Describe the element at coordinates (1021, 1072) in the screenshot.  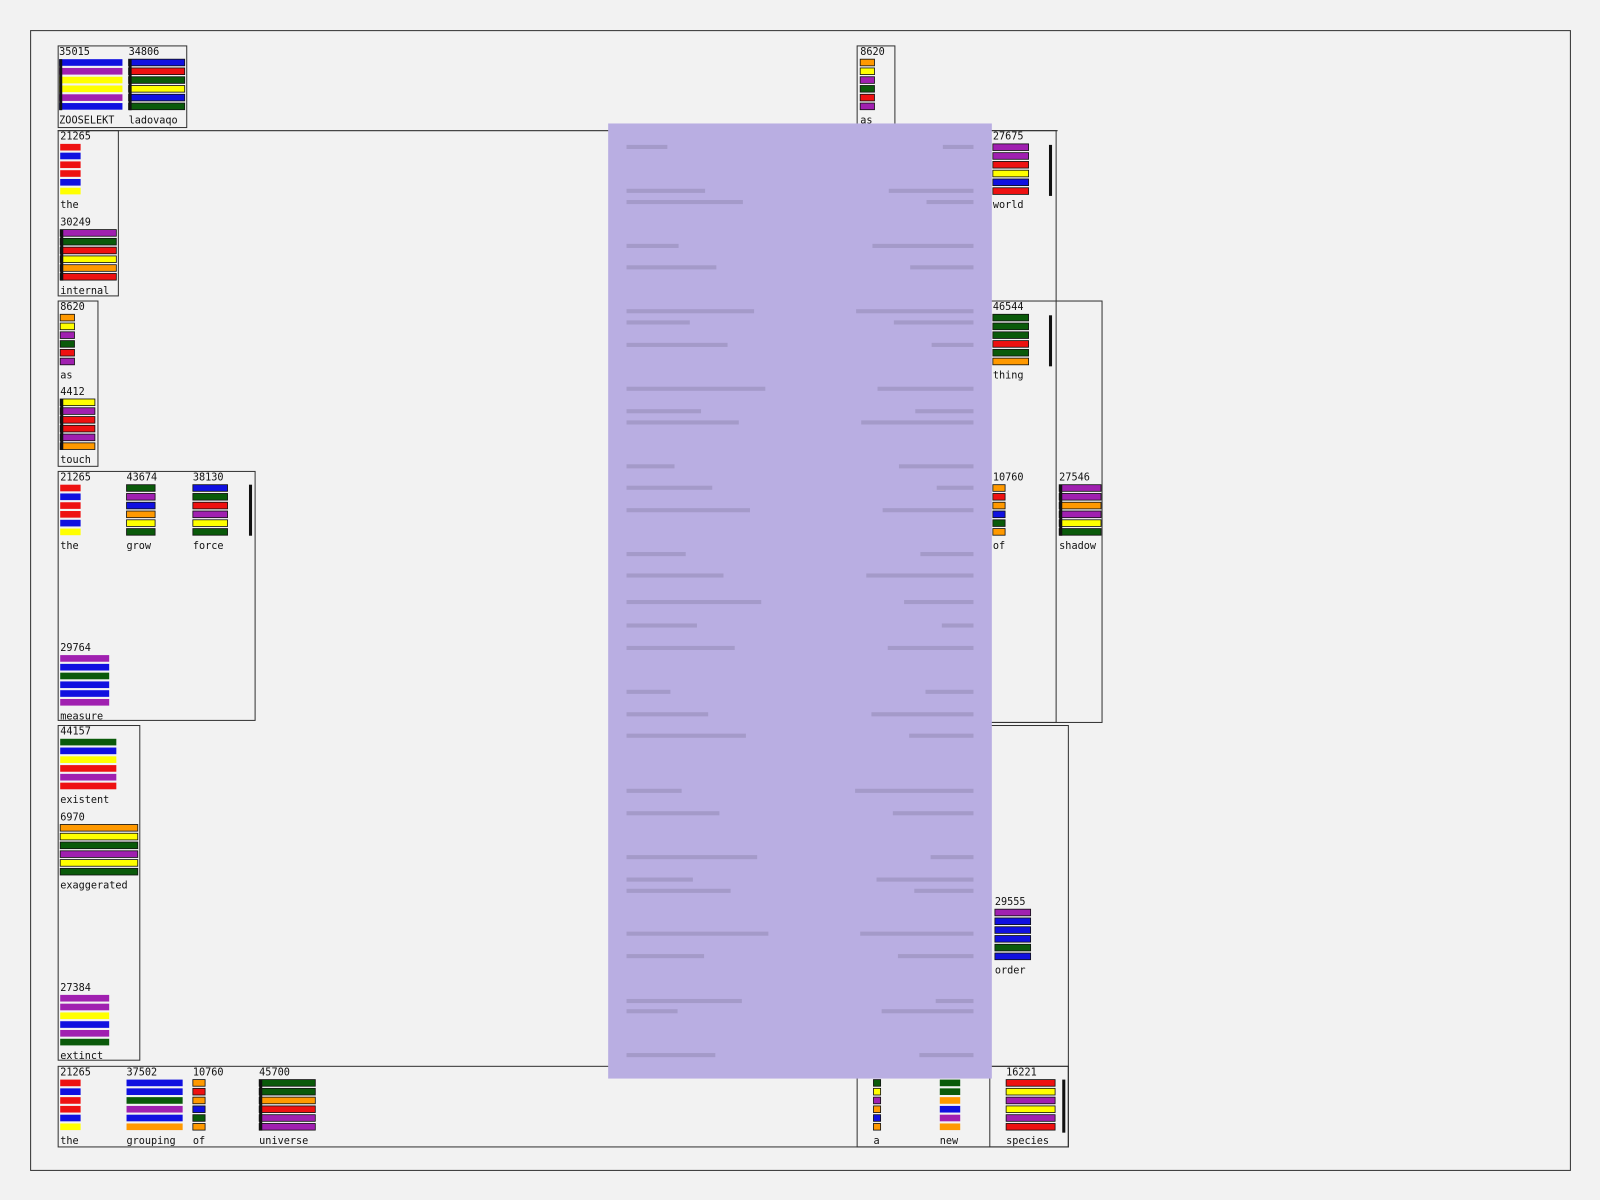
I see `widget-number: 16221` at that location.